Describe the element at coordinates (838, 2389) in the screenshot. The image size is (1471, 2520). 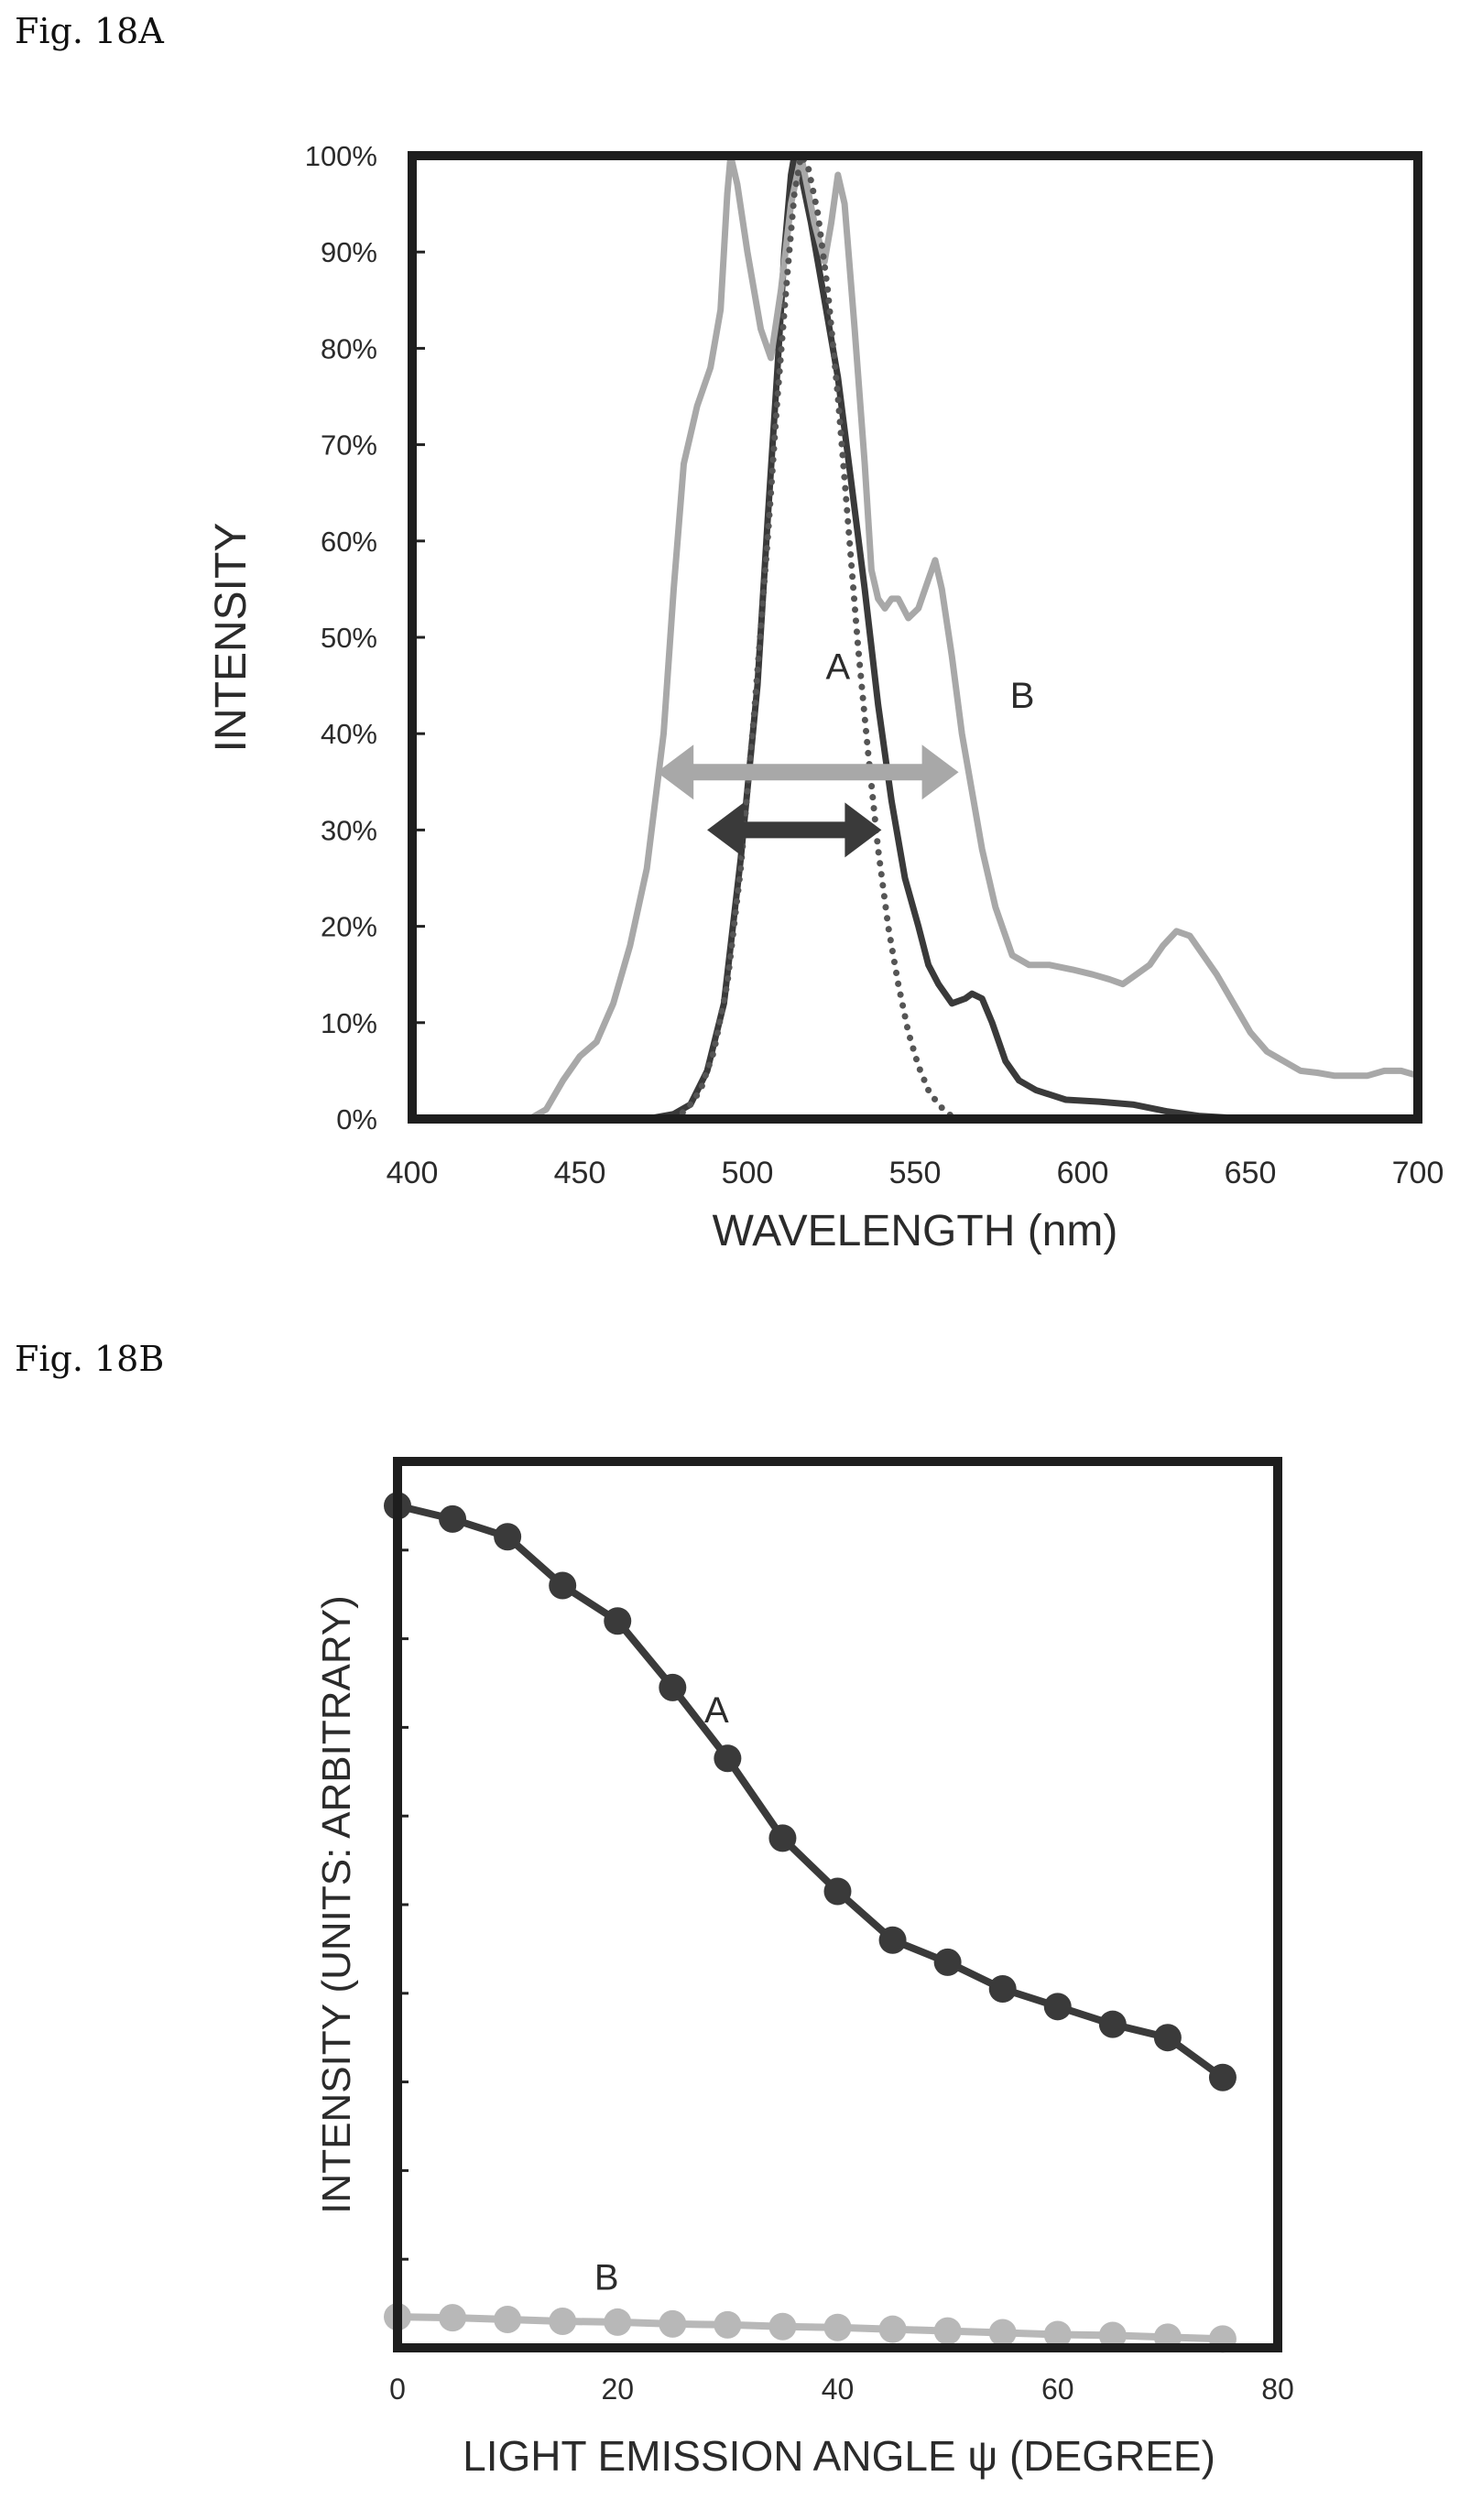
I see `x-tick-label: 40` at that location.